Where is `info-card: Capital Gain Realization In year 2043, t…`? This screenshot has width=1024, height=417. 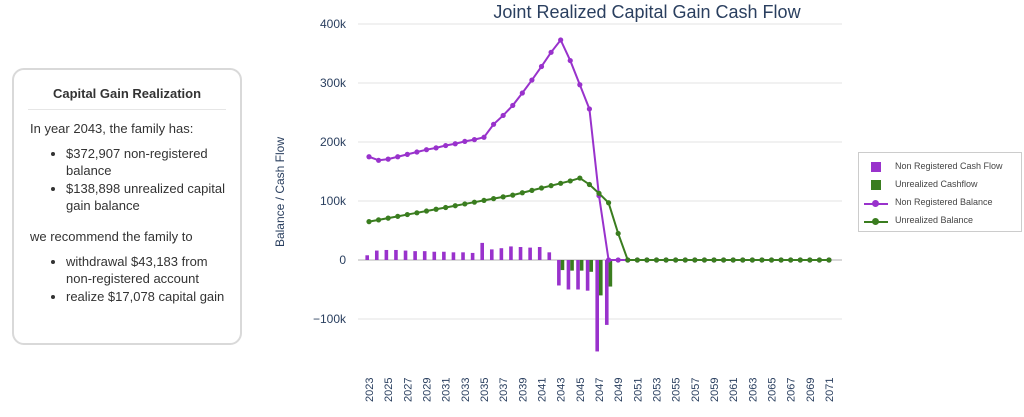
info-card: Capital Gain Realization In year 2043, t… is located at coordinates (127, 206).